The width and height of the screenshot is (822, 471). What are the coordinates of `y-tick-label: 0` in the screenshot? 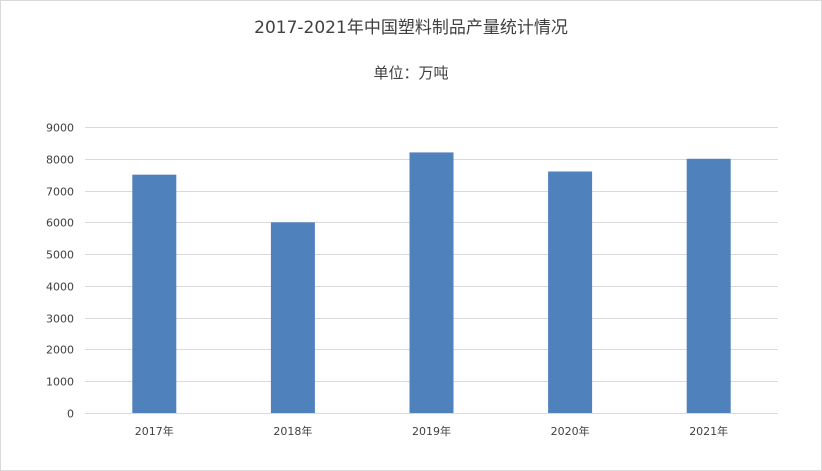 It's located at (70, 414).